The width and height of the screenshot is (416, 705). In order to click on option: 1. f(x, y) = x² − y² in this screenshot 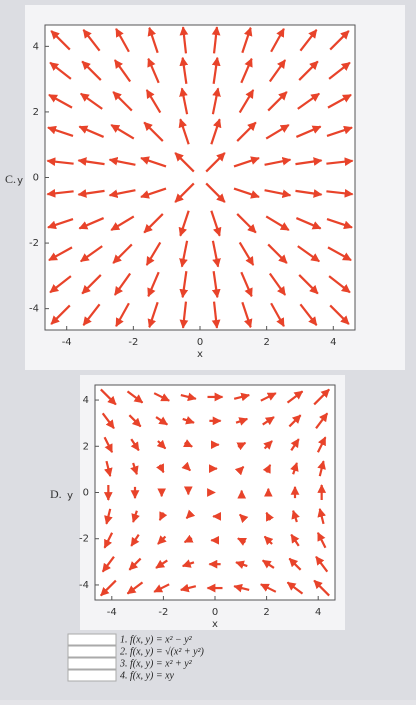, I will do `click(156, 639)`.